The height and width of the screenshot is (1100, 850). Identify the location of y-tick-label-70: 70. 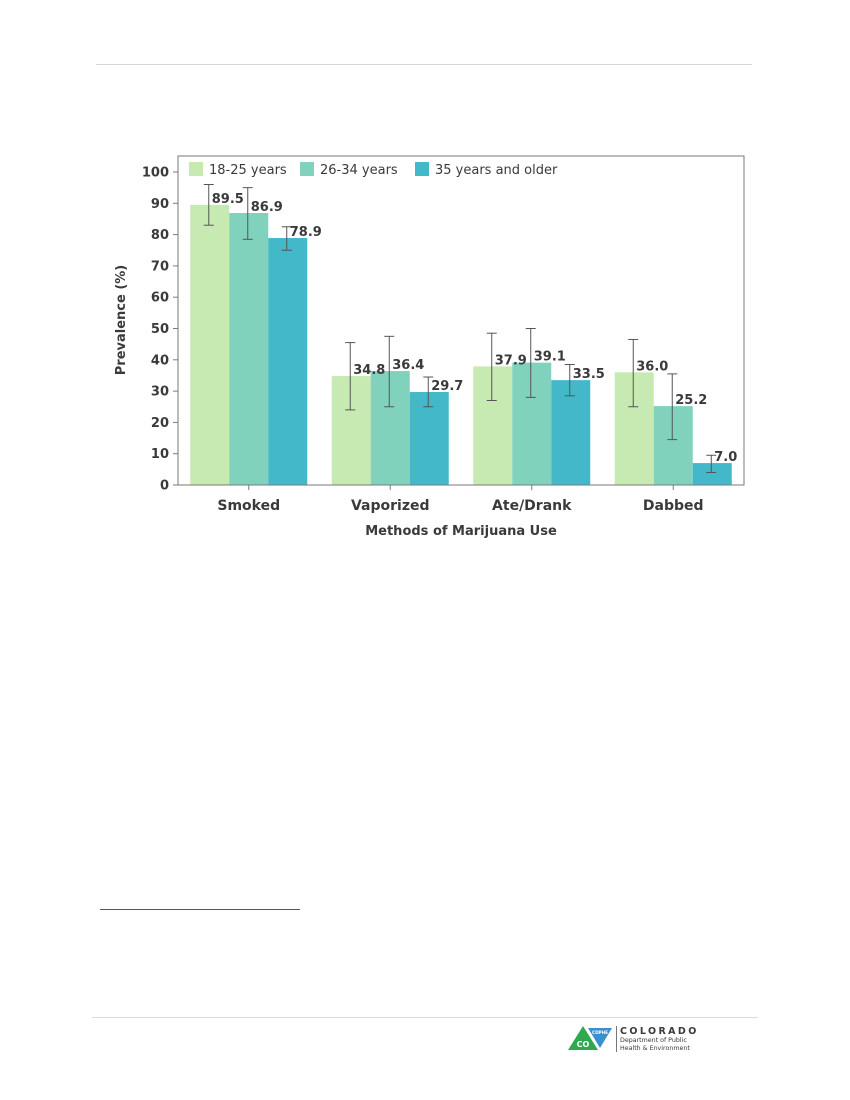
(160, 266).